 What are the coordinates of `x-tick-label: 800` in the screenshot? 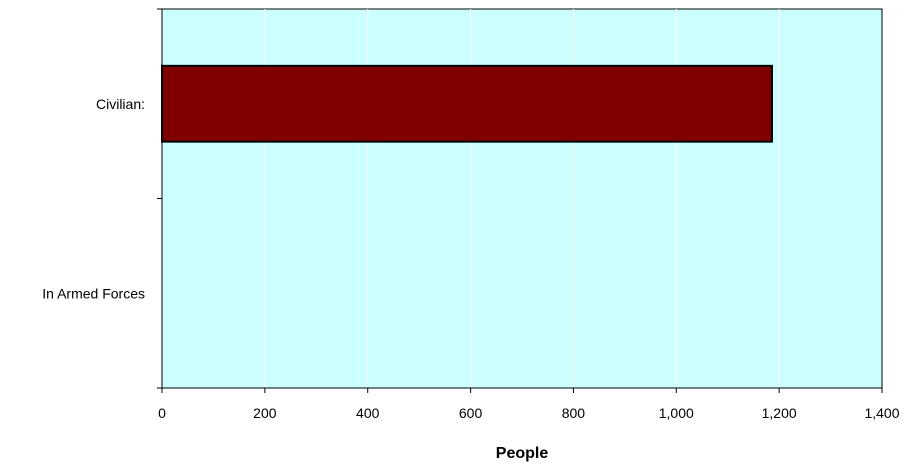 It's located at (574, 413).